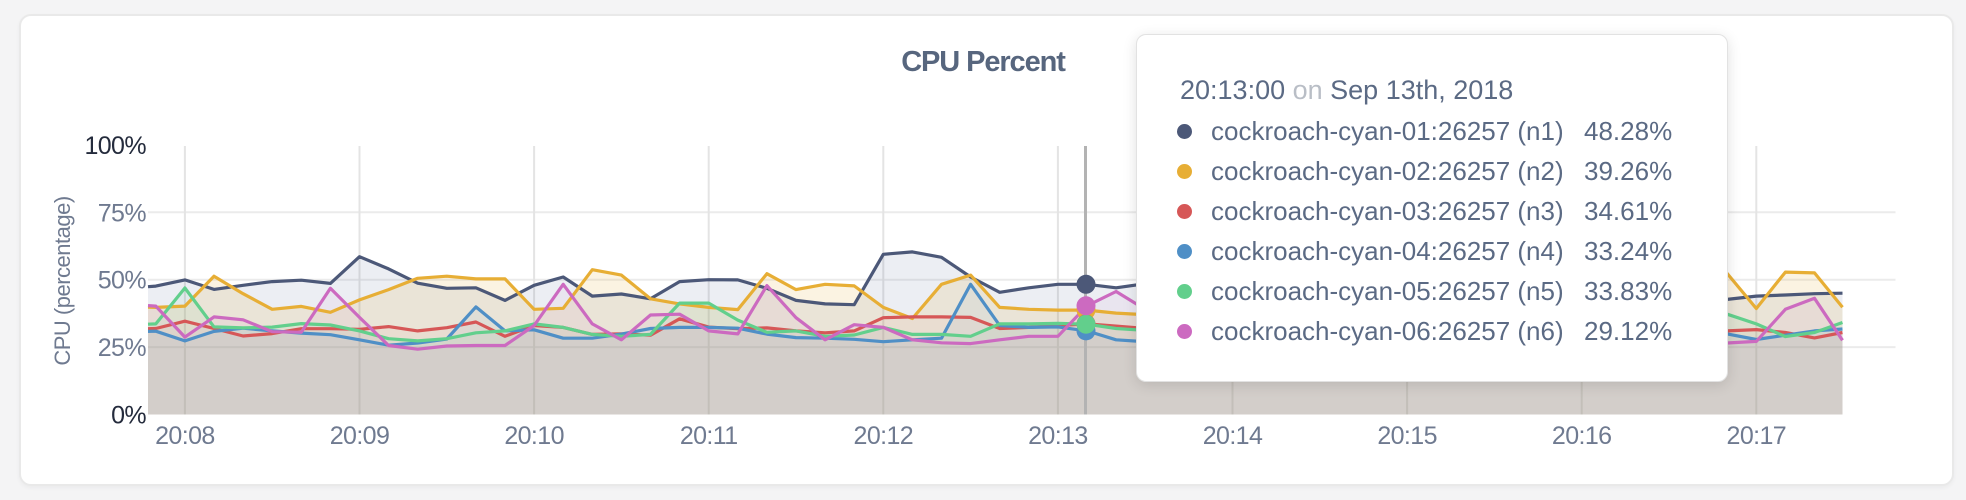  What do you see at coordinates (122, 348) in the screenshot?
I see `svg-text: 25%` at bounding box center [122, 348].